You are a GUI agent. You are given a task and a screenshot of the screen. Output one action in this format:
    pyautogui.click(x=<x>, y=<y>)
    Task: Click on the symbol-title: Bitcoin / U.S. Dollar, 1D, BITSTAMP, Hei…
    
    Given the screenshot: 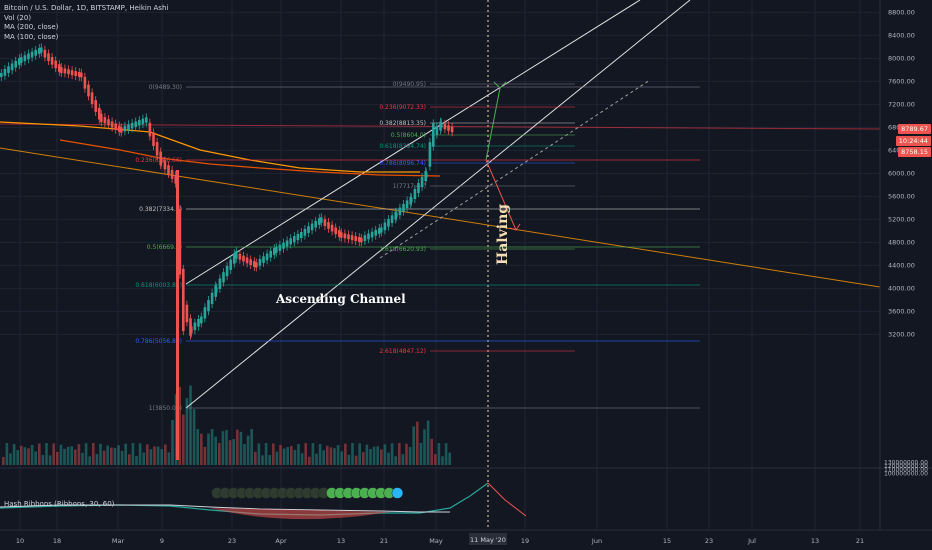 What is the action you would take?
    pyautogui.click(x=86, y=8)
    